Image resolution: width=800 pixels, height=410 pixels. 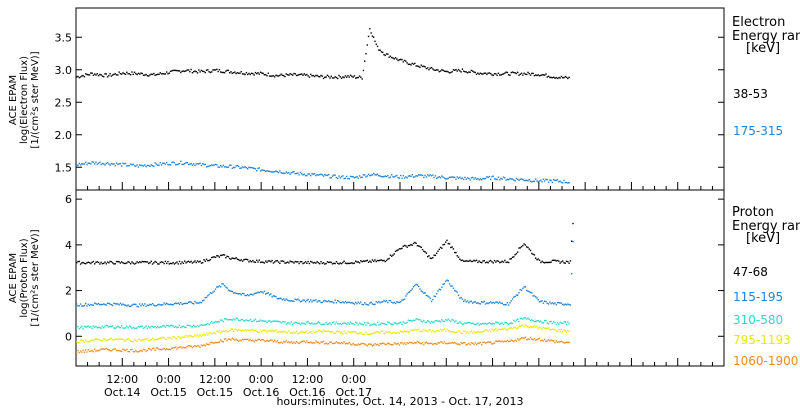 I want to click on legend-entry-115-195: 115-195, so click(x=758, y=297).